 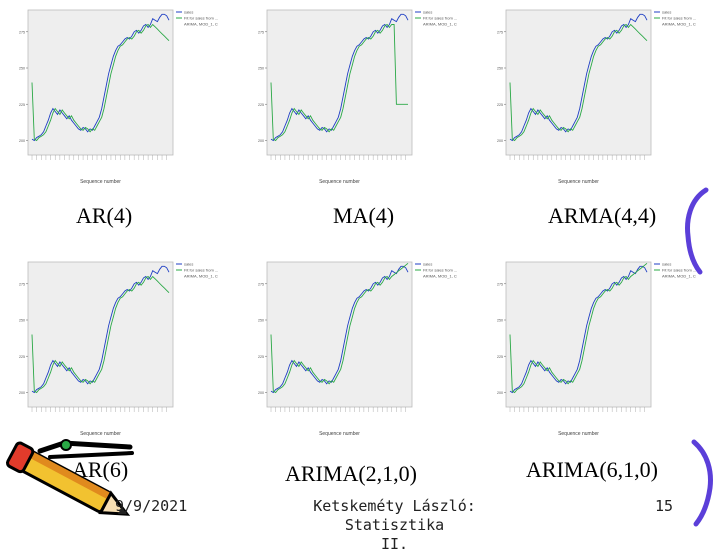 I want to click on model-label-arima210: ARIMA(2,1,0), so click(x=351, y=473).